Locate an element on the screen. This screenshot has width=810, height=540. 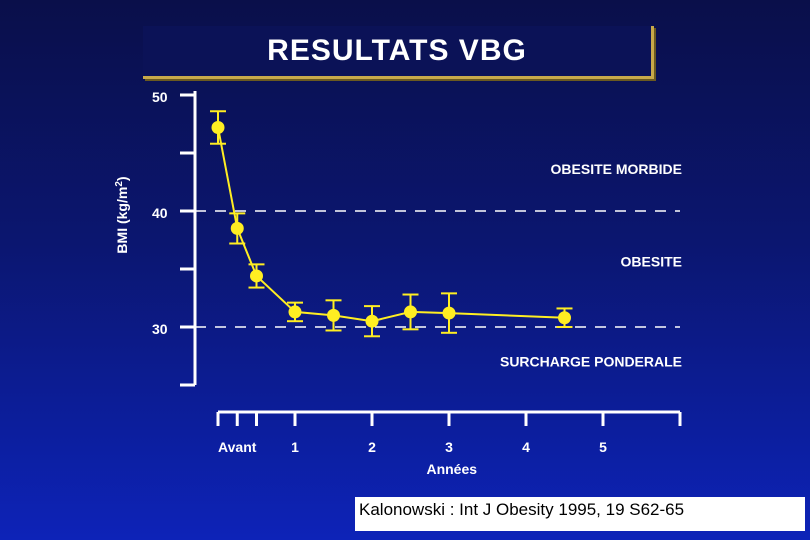
zone-label: SURCHARGE PONDERALE is located at coordinates (591, 361).